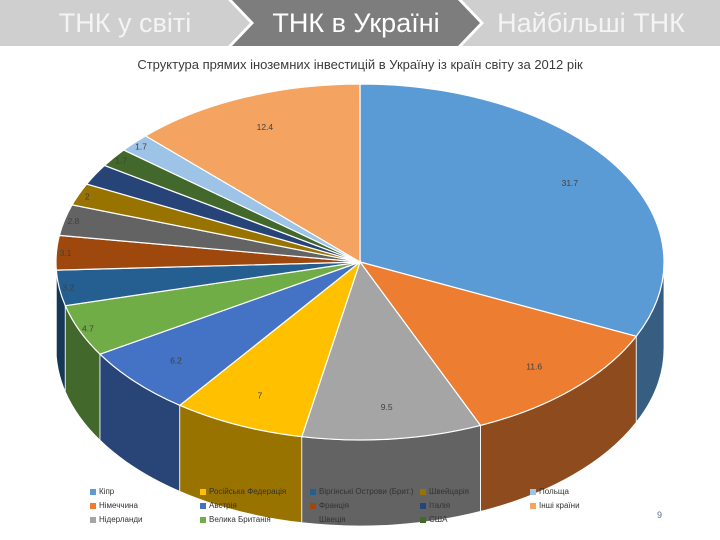  I want to click on legend-label: Нідерланди, so click(121, 519).